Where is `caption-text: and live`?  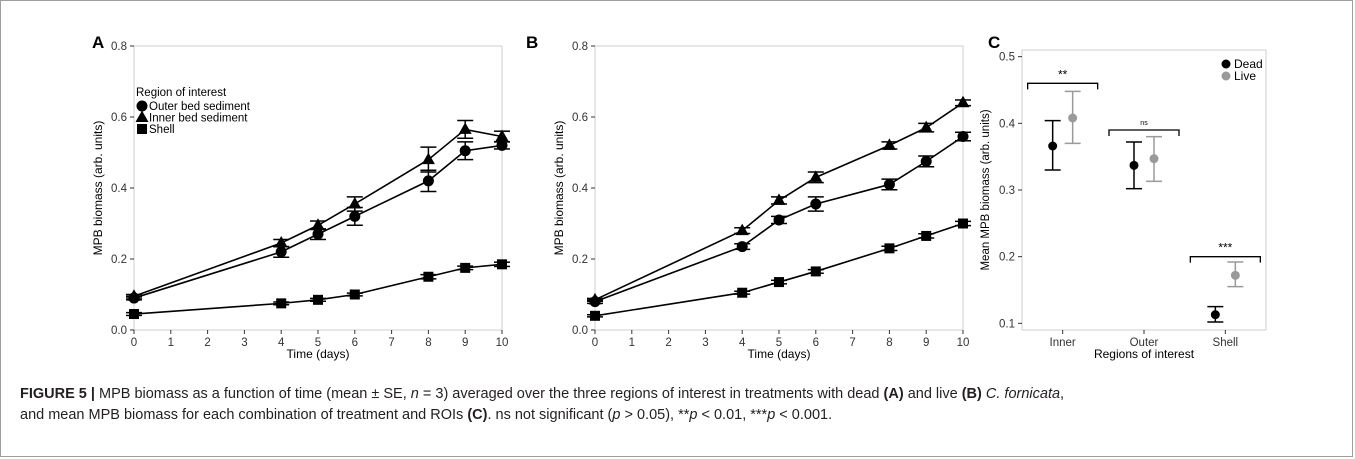
caption-text: and live is located at coordinates (932, 394).